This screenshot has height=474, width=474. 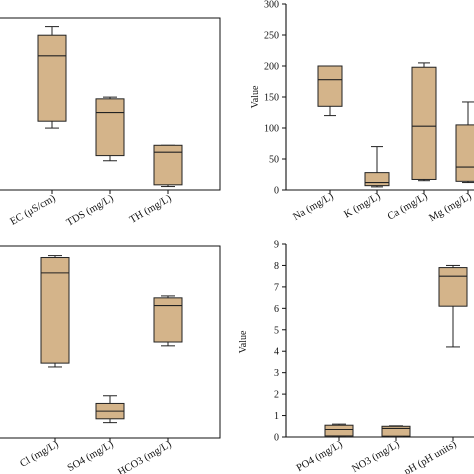 I want to click on y-tick-label: 2, so click(x=276, y=395).